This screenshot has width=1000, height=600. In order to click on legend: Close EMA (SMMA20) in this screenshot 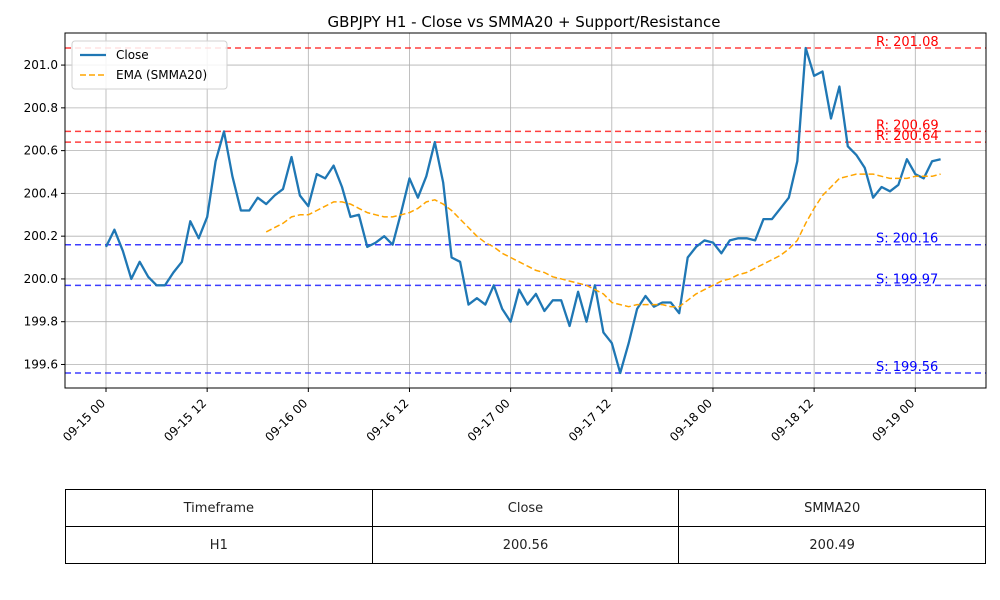, I will do `click(149, 65)`.